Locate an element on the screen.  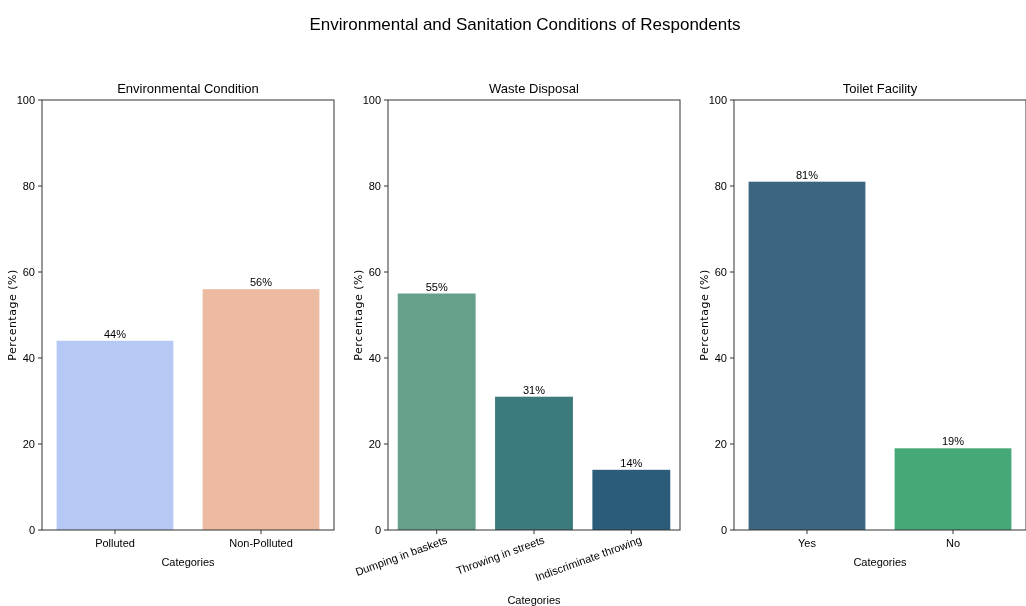
chart-title: Waste Disposal is located at coordinates (534, 88).